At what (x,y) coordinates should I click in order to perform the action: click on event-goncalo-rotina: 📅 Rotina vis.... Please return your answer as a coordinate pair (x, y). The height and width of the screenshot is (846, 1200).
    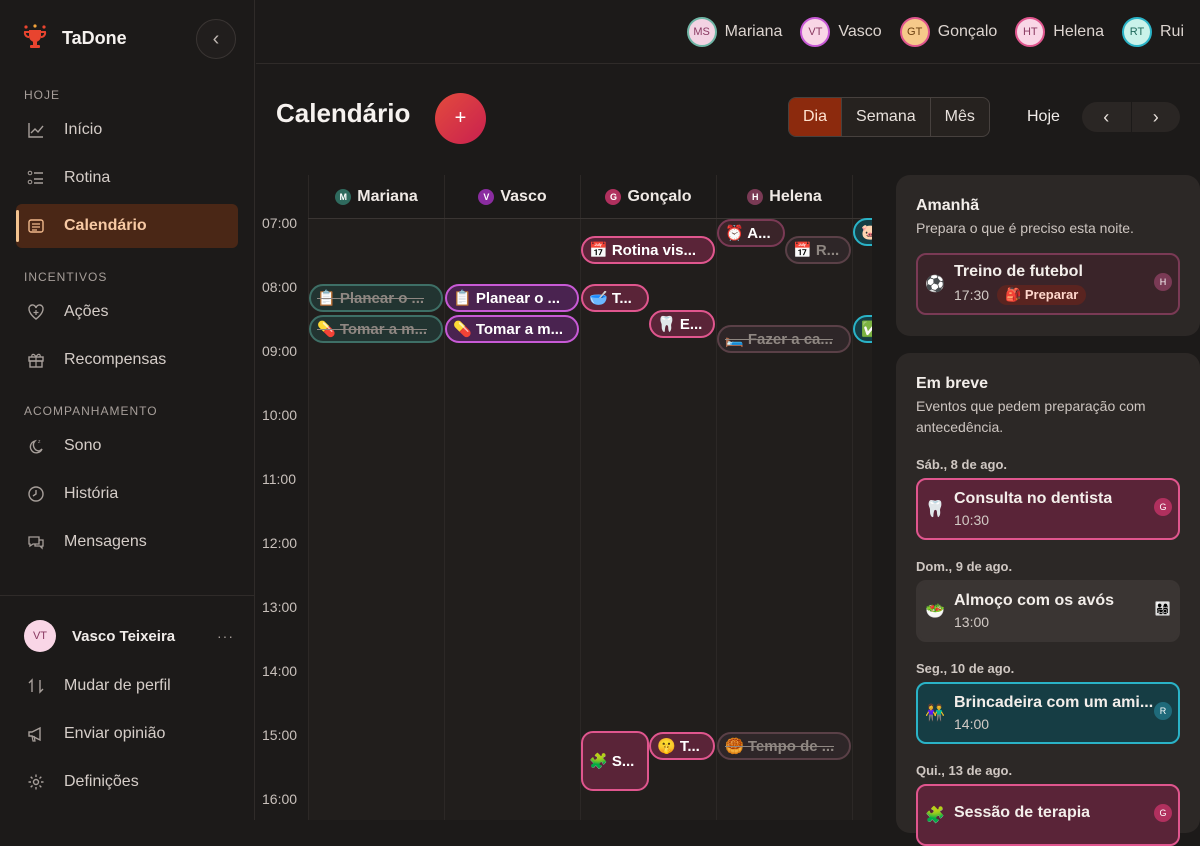
    Looking at the image, I should click on (648, 250).